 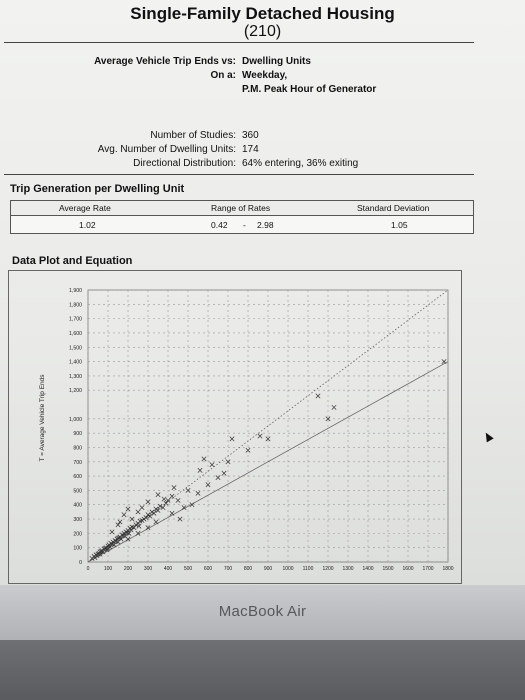 I want to click on x-tick-label: 200, so click(x=128, y=569).